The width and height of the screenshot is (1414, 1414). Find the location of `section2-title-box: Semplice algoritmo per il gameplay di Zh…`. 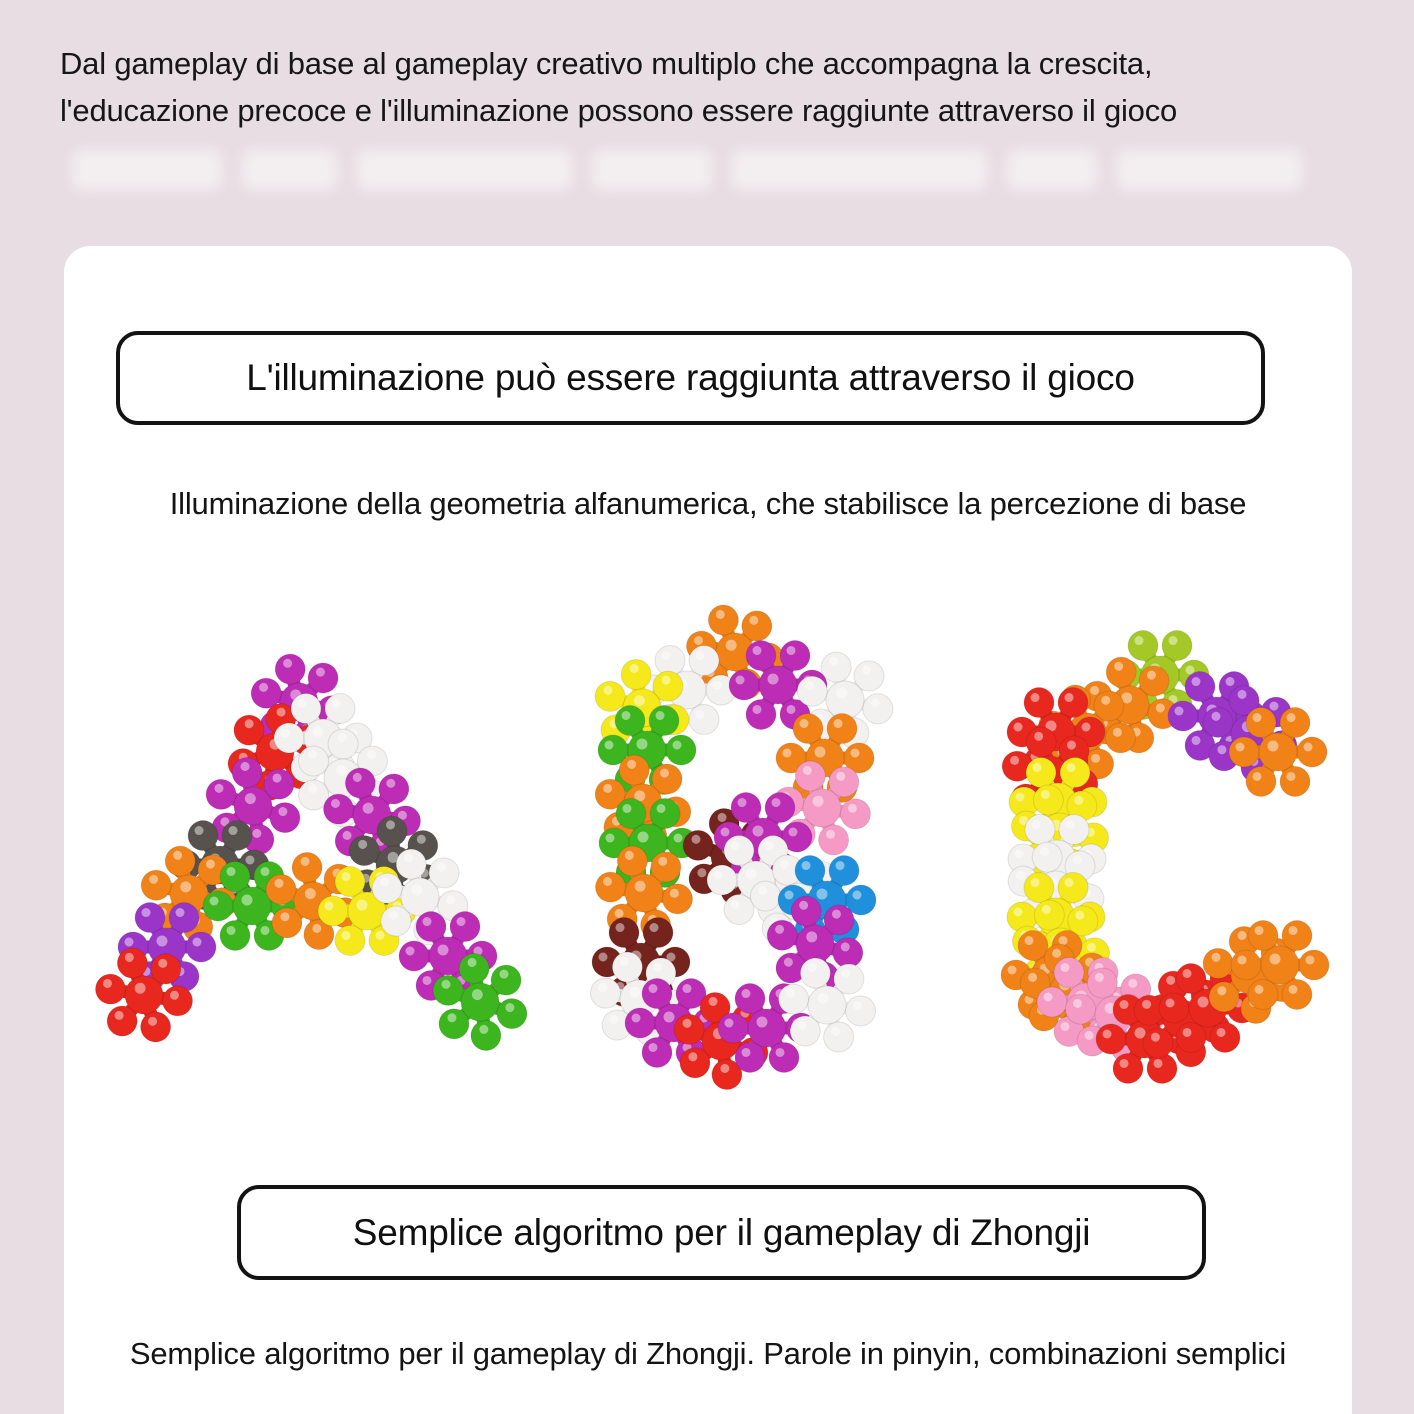

section2-title-box: Semplice algoritmo per il gameplay di Zh… is located at coordinates (721, 1232).